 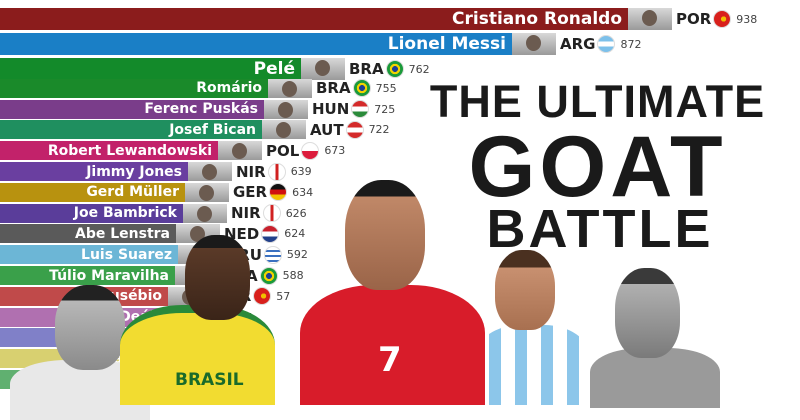 I want to click on bar: Gerd Müller, so click(x=92, y=192).